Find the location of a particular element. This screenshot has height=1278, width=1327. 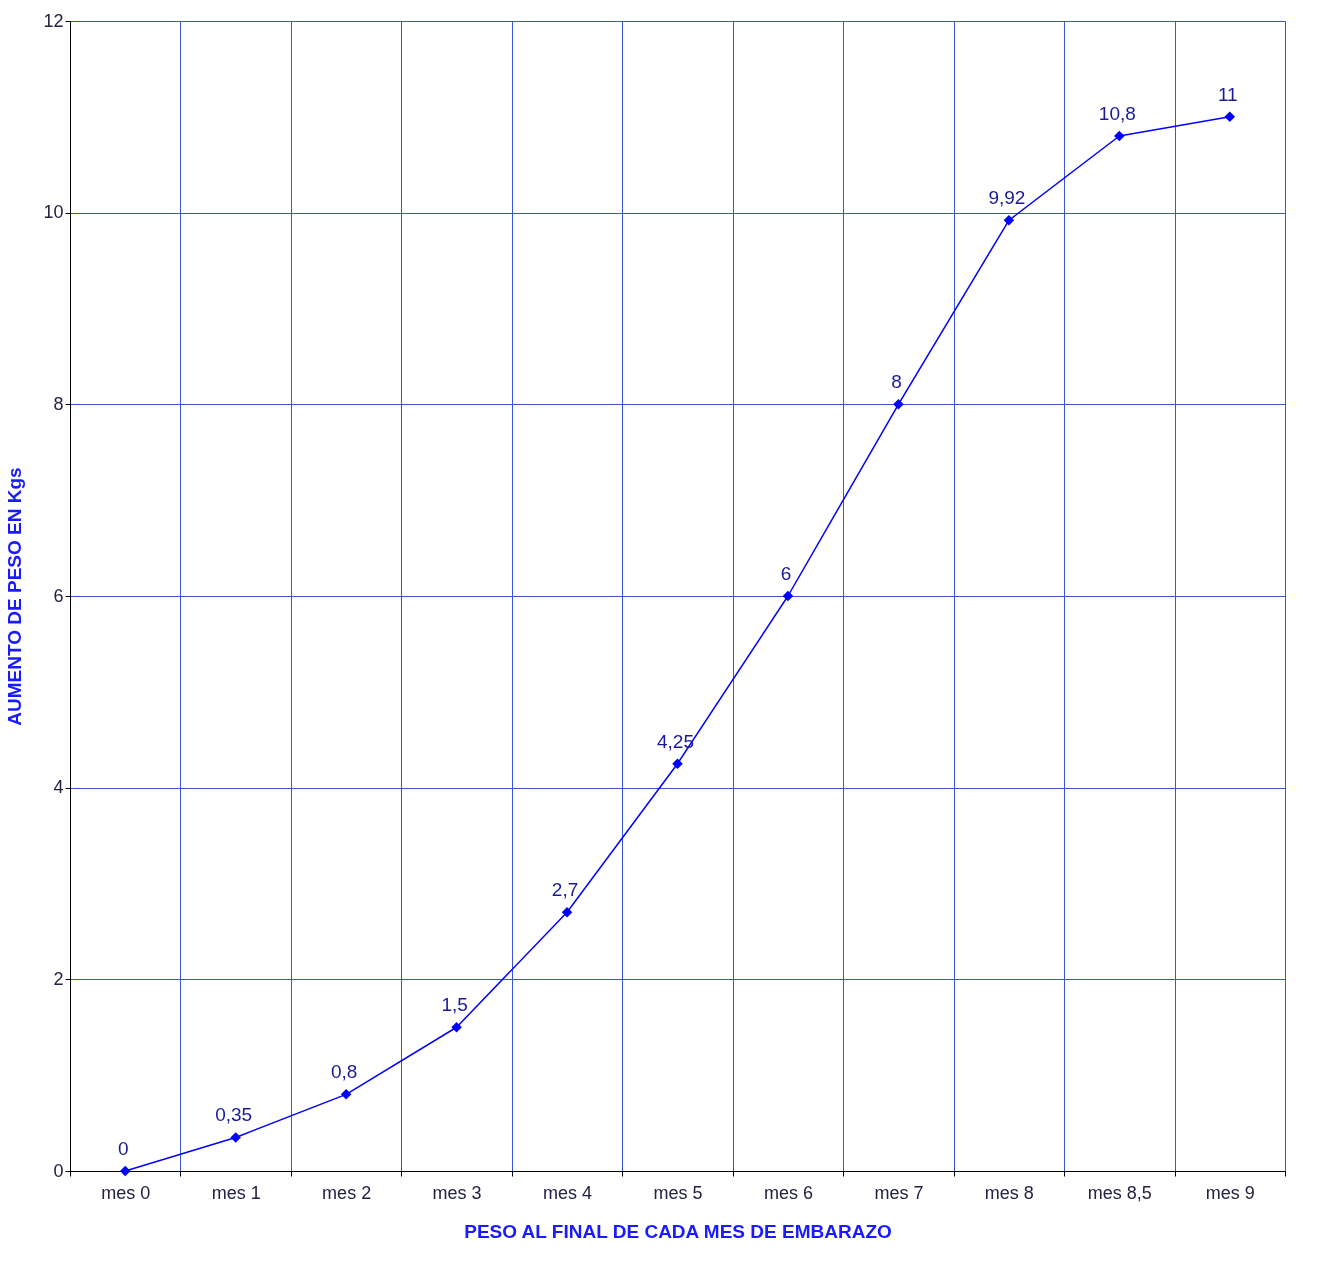

x-axis-title: PESO AL FINAL DE CADA MES DE EMBARAZO is located at coordinates (678, 1231).